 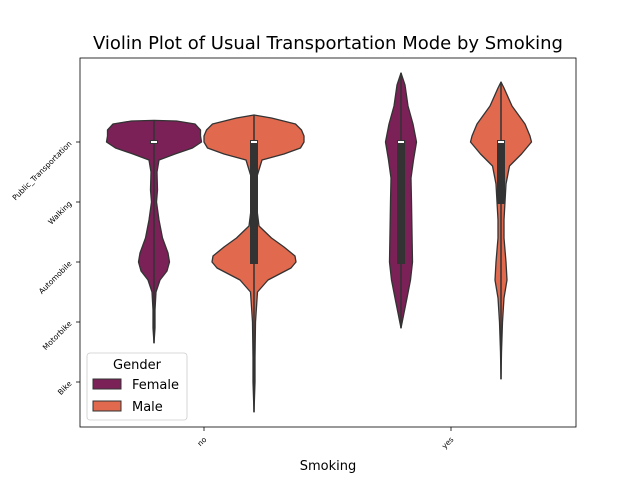 What do you see at coordinates (59, 212) in the screenshot?
I see `y-tick-label: Walking` at bounding box center [59, 212].